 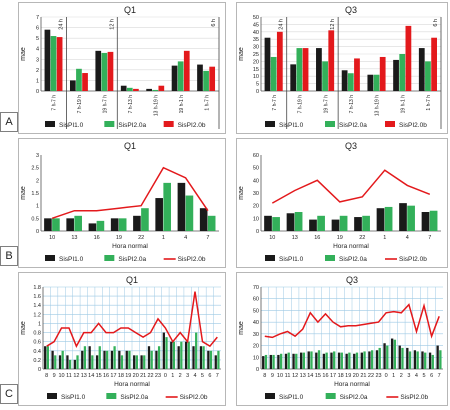 I want to click on series-line, so click(x=352, y=320).